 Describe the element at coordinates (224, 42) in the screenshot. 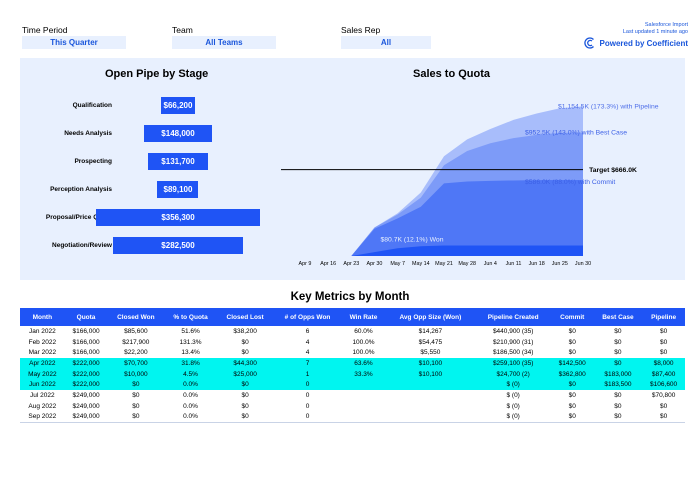

I see `team-select: All Teams` at that location.